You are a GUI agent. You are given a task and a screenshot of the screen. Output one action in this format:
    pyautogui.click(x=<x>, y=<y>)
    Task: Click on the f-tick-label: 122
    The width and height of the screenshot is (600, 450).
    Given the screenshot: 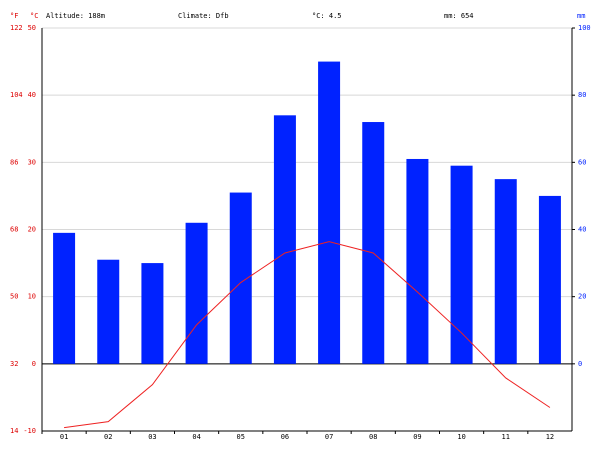 What is the action you would take?
    pyautogui.click(x=16, y=28)
    